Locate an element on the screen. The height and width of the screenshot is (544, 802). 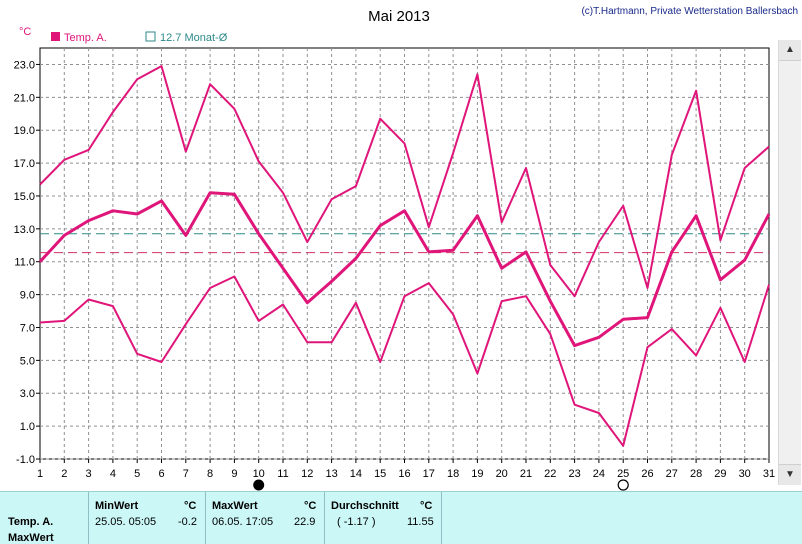
avg-header: Durchschnitt is located at coordinates (365, 506).